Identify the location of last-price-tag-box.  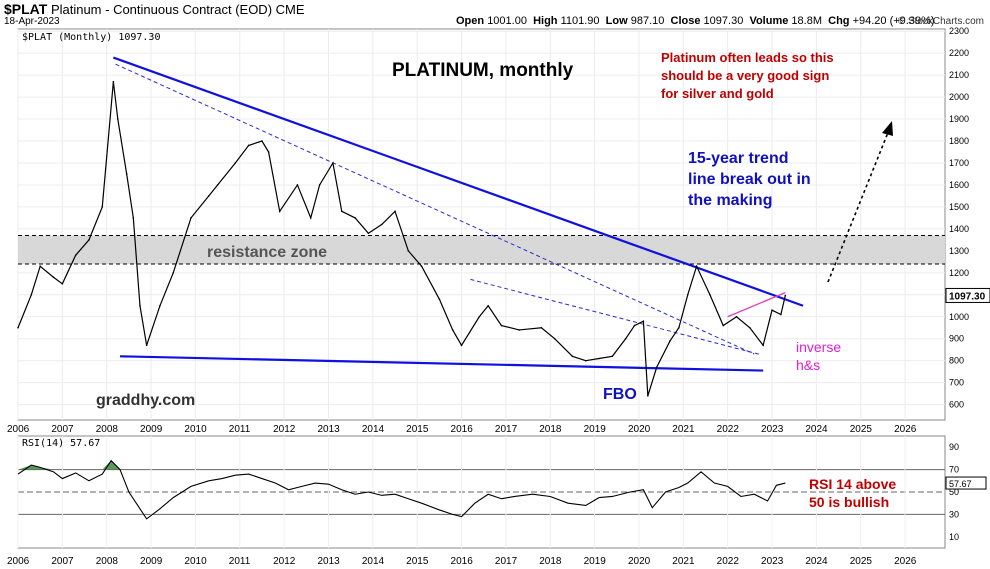
(967, 295).